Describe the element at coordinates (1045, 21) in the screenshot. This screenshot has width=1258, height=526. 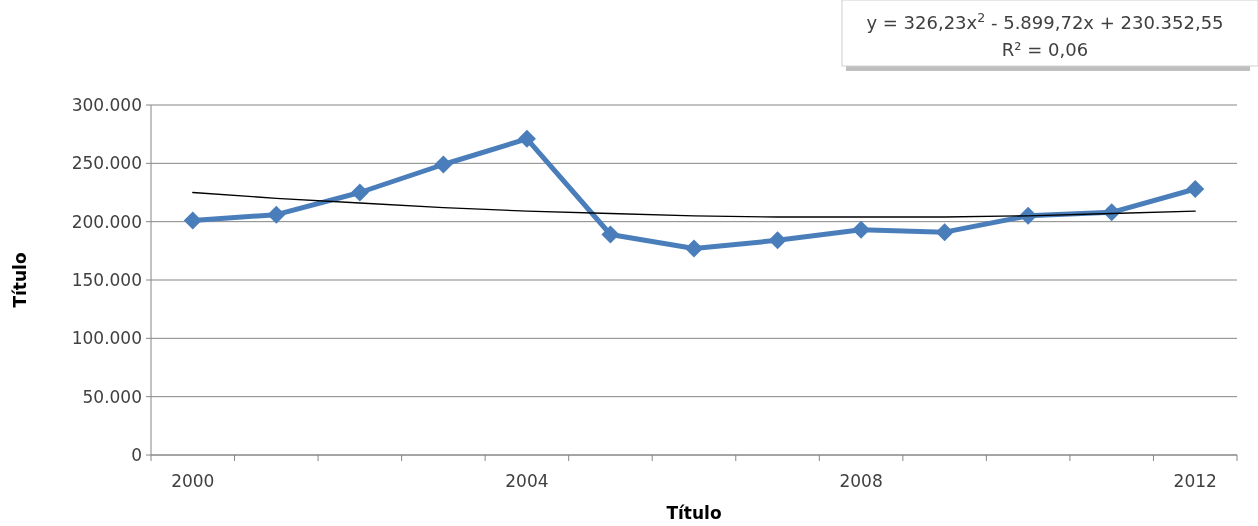
I see `text: y = 326,23x$^{2}$ - 5.899,72x + 230.352,55` at that location.